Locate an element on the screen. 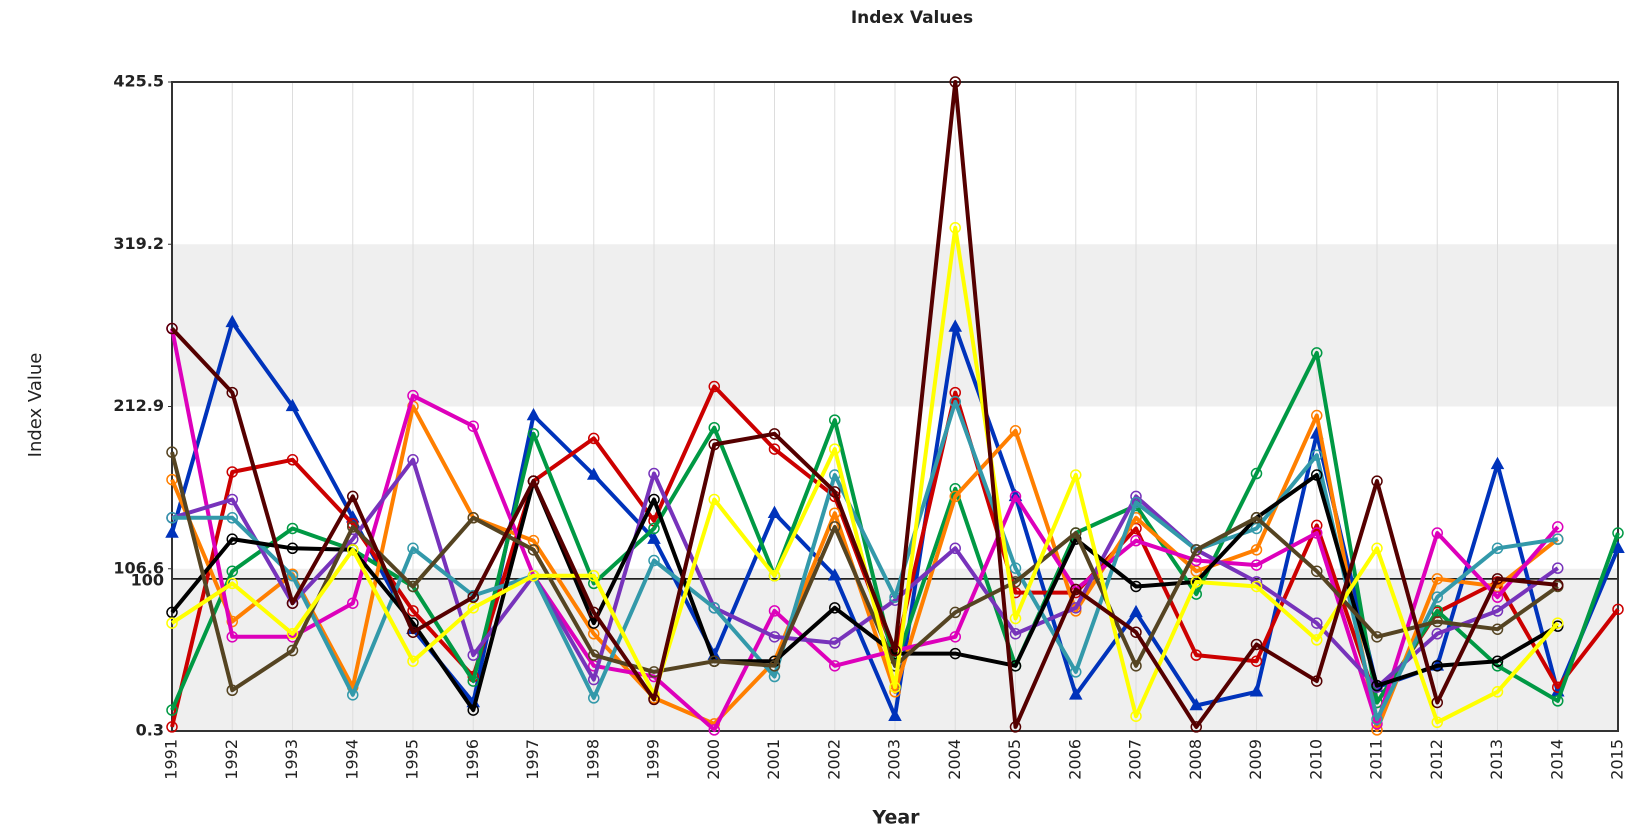  x-tick-label: 1995 is located at coordinates (412, 759).